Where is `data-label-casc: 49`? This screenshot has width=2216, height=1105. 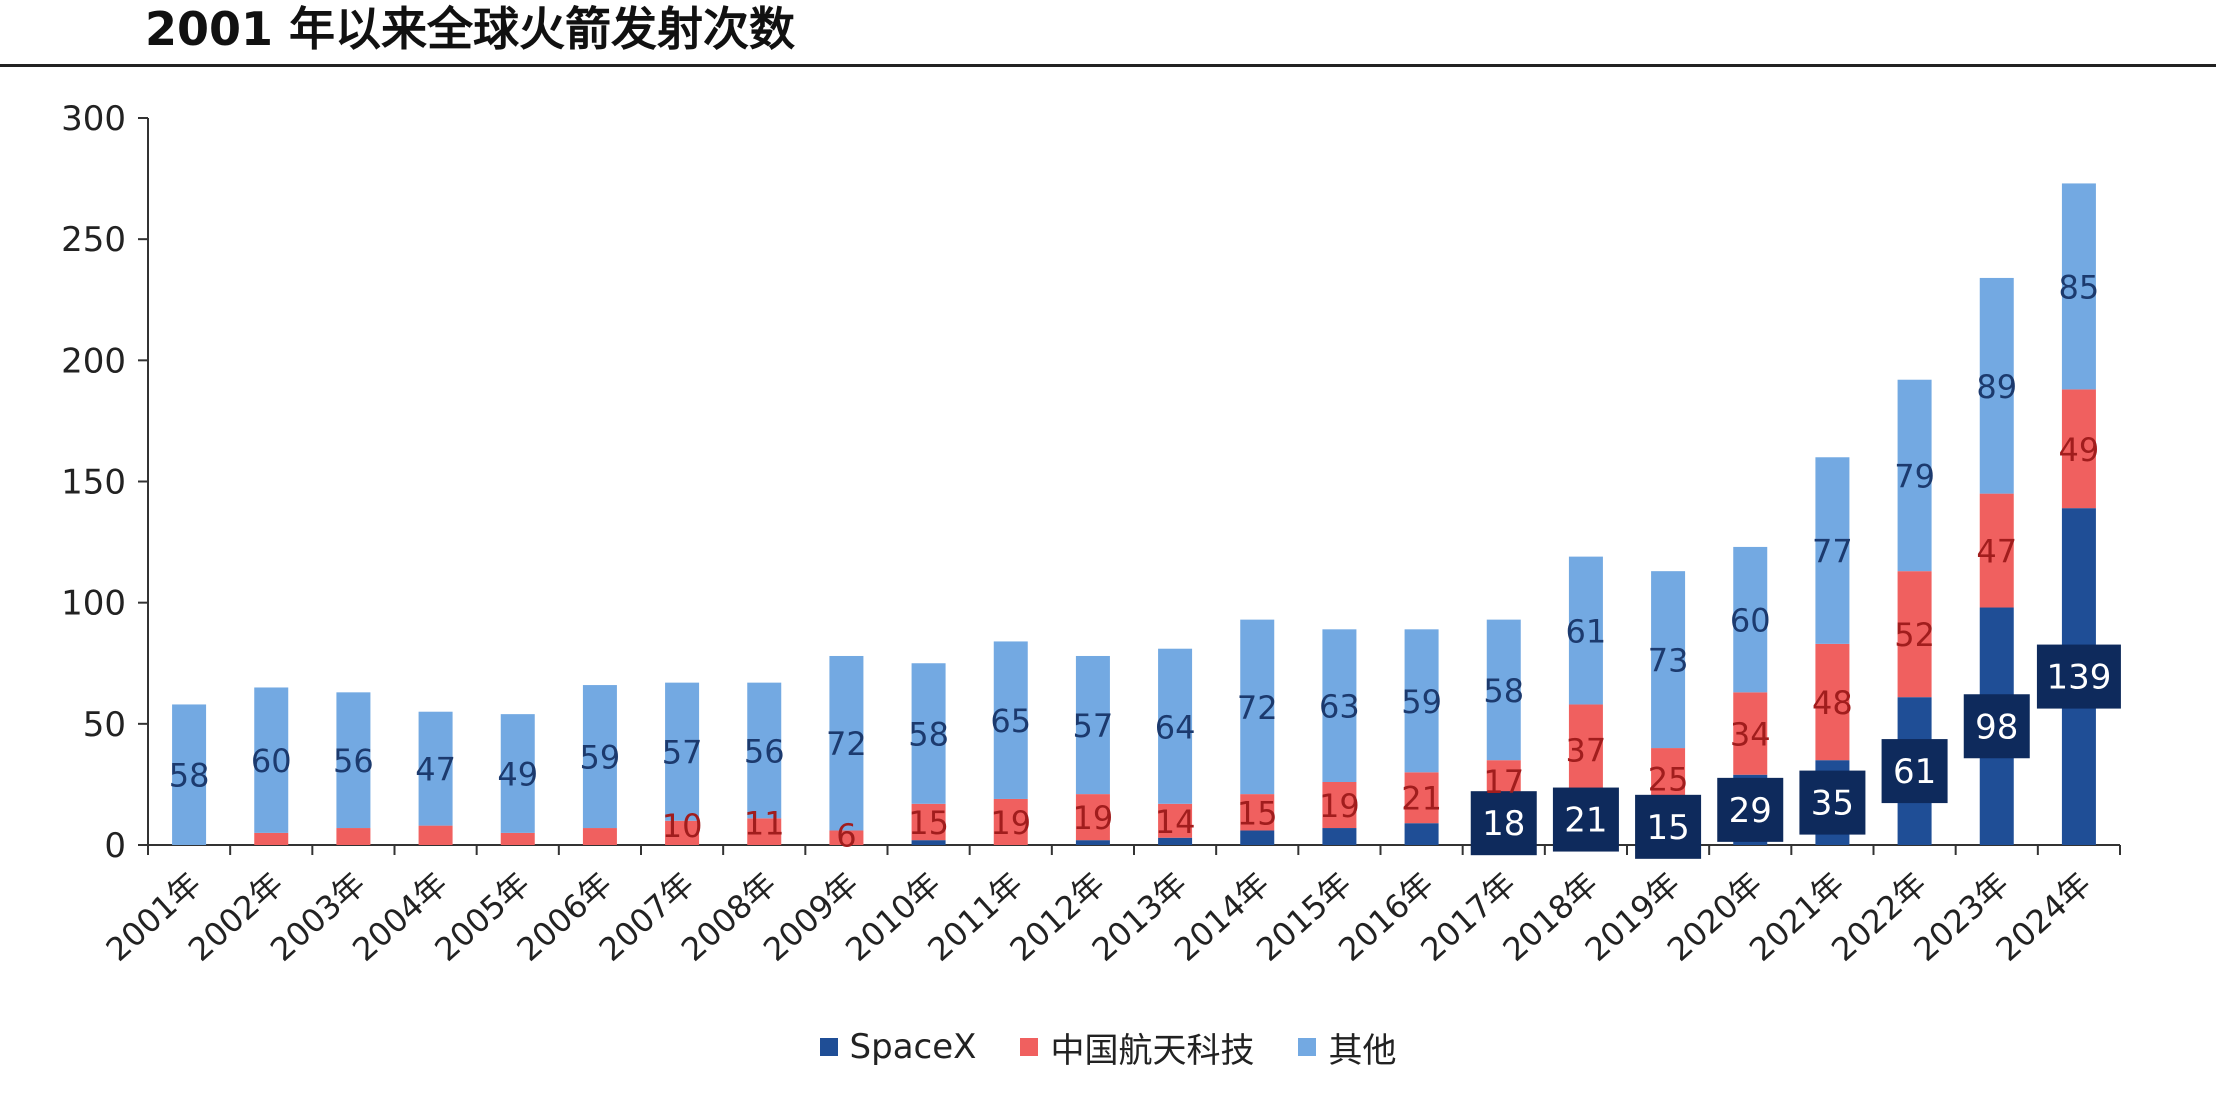
data-label-casc: 49 is located at coordinates (2079, 450).